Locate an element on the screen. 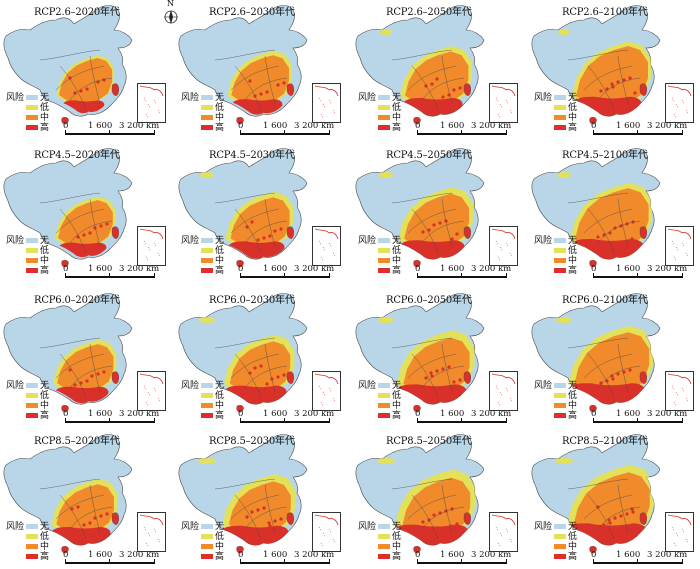 The image size is (700, 569). panel-title: RCP8.5–2050年代 is located at coordinates (429, 441).